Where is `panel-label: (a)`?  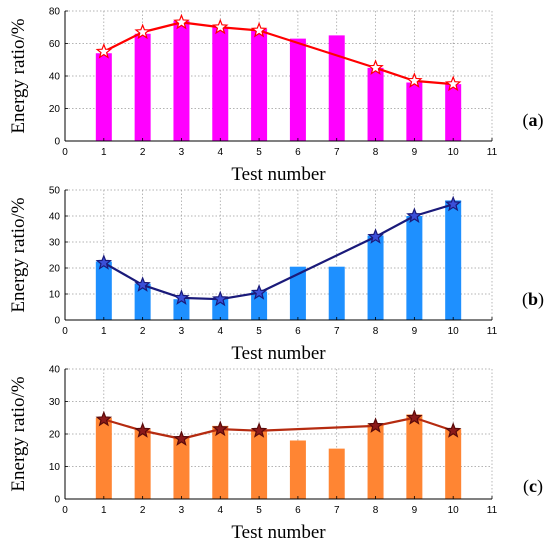
panel-label: (a) is located at coordinates (533, 120).